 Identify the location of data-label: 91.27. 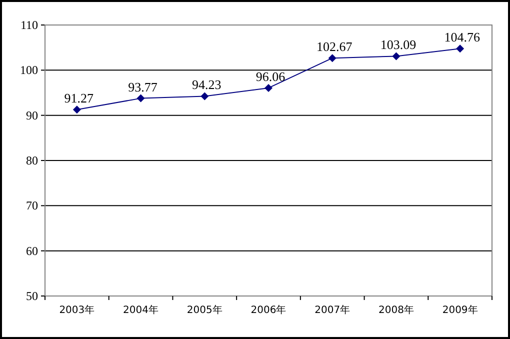
(79, 98).